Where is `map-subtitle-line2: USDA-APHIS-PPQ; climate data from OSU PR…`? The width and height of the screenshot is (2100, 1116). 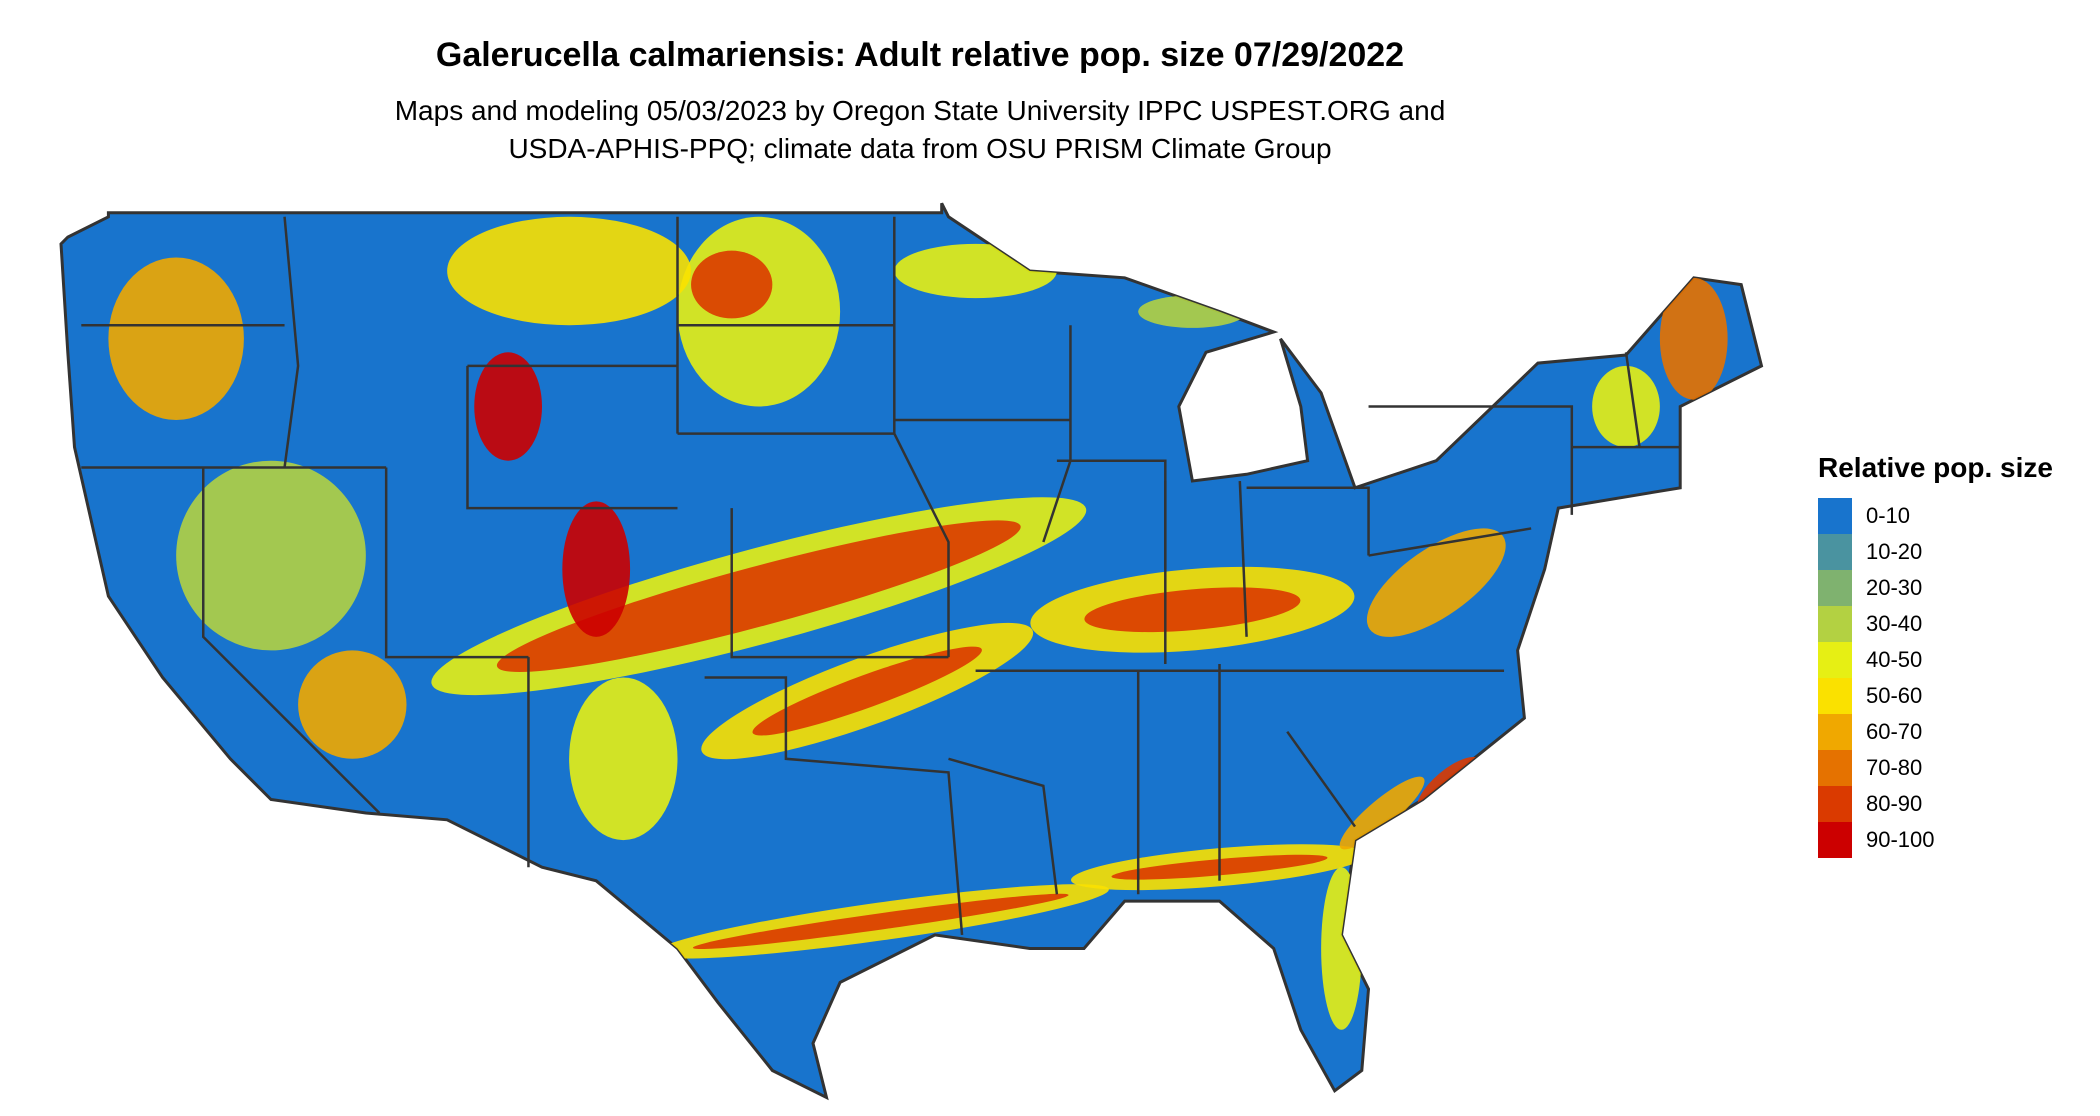
map-subtitle-line2: USDA-APHIS-PPQ; climate data from OSU PR… is located at coordinates (920, 148).